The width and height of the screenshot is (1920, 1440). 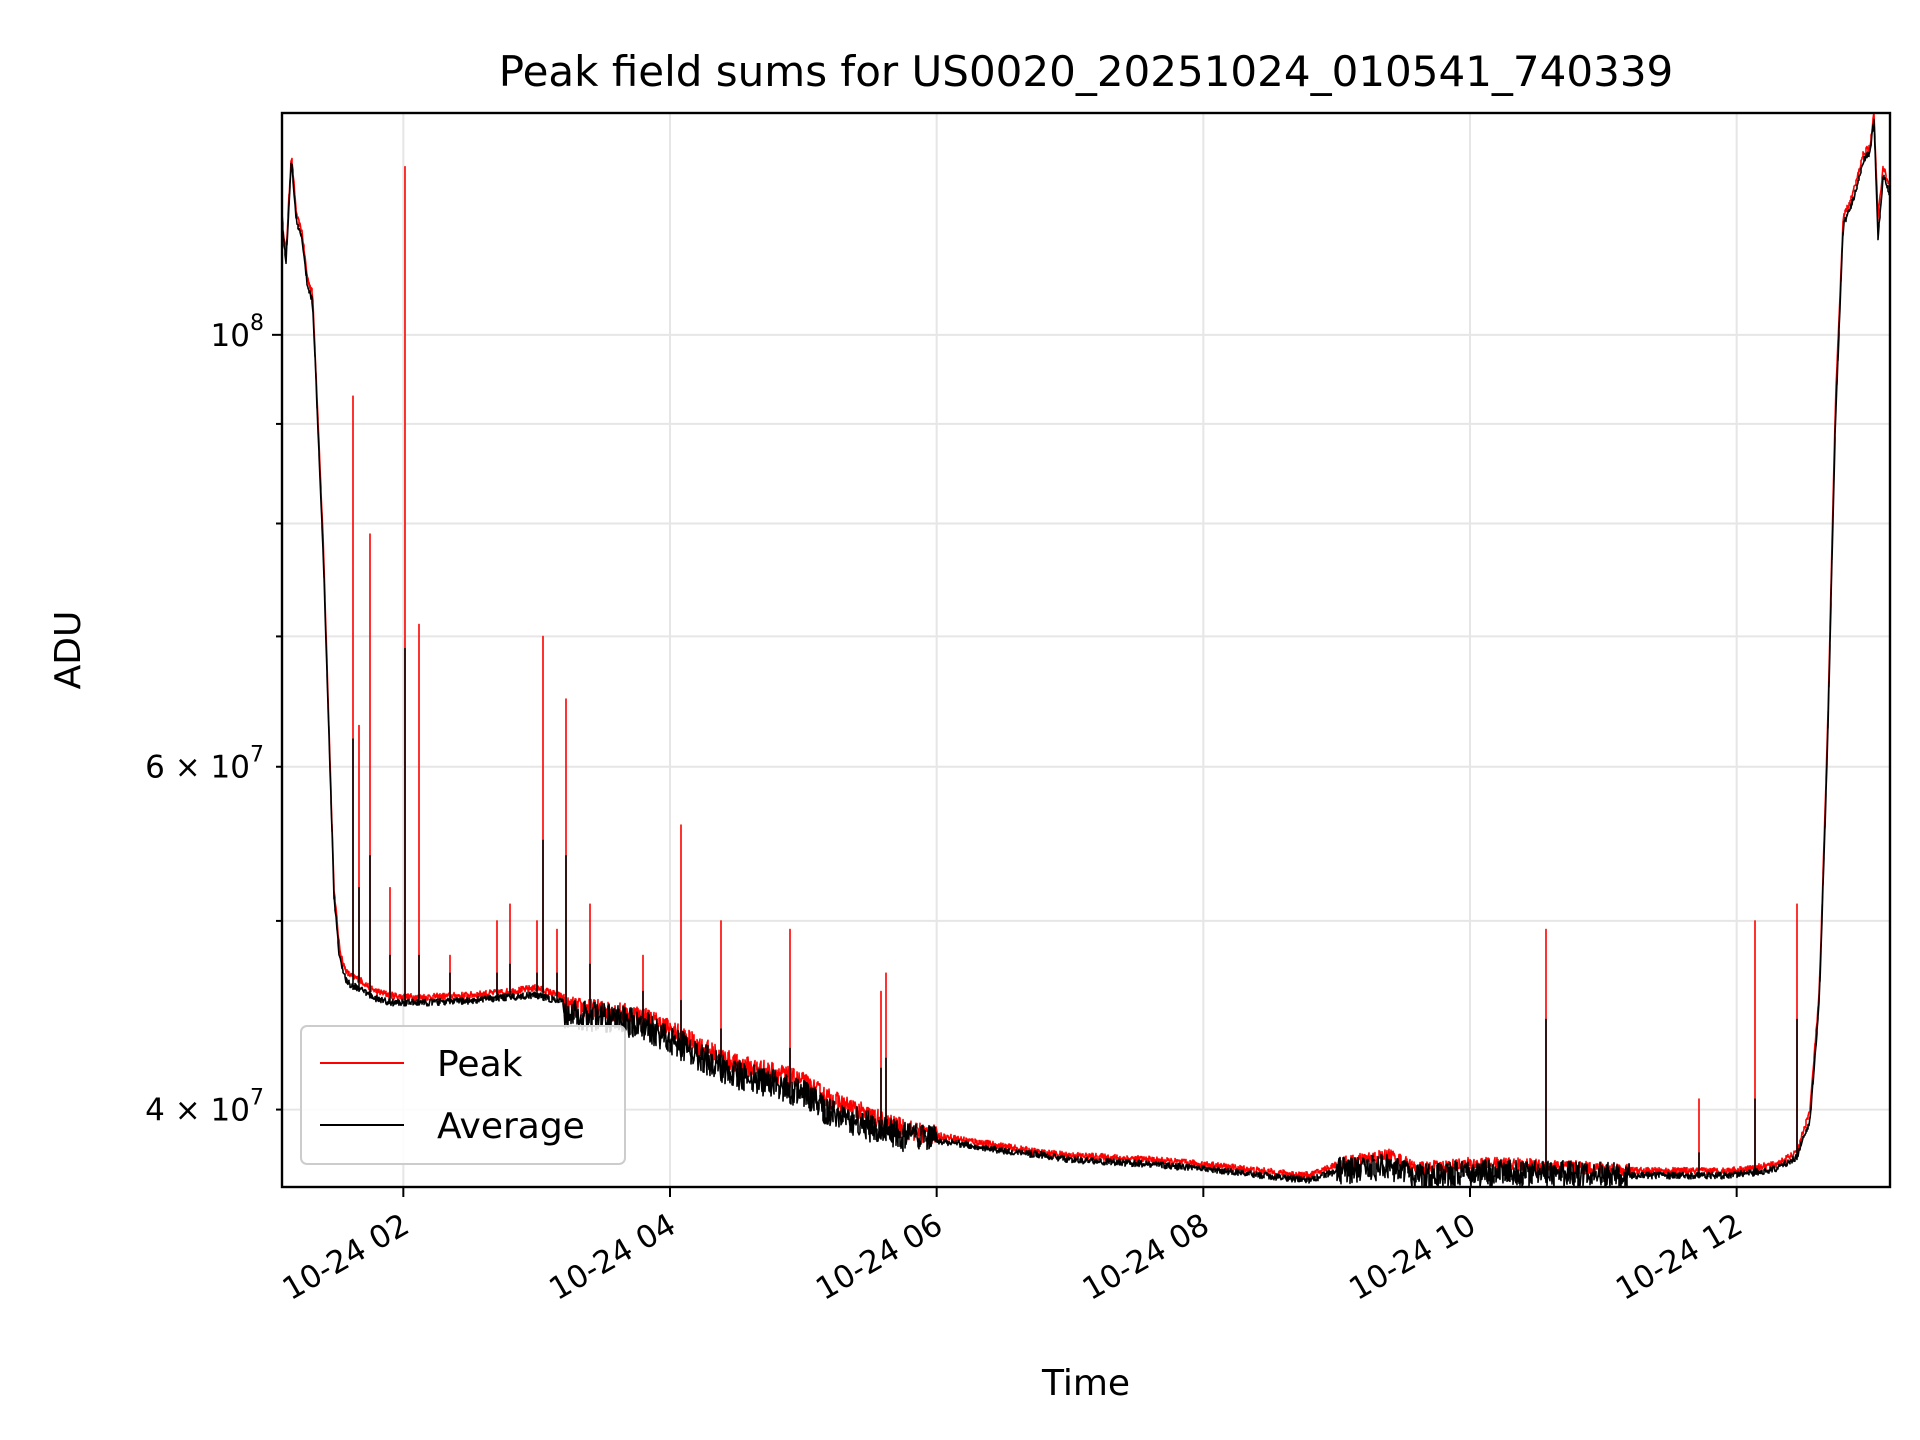 I want to click on legend: Peak Average, so click(x=463, y=1095).